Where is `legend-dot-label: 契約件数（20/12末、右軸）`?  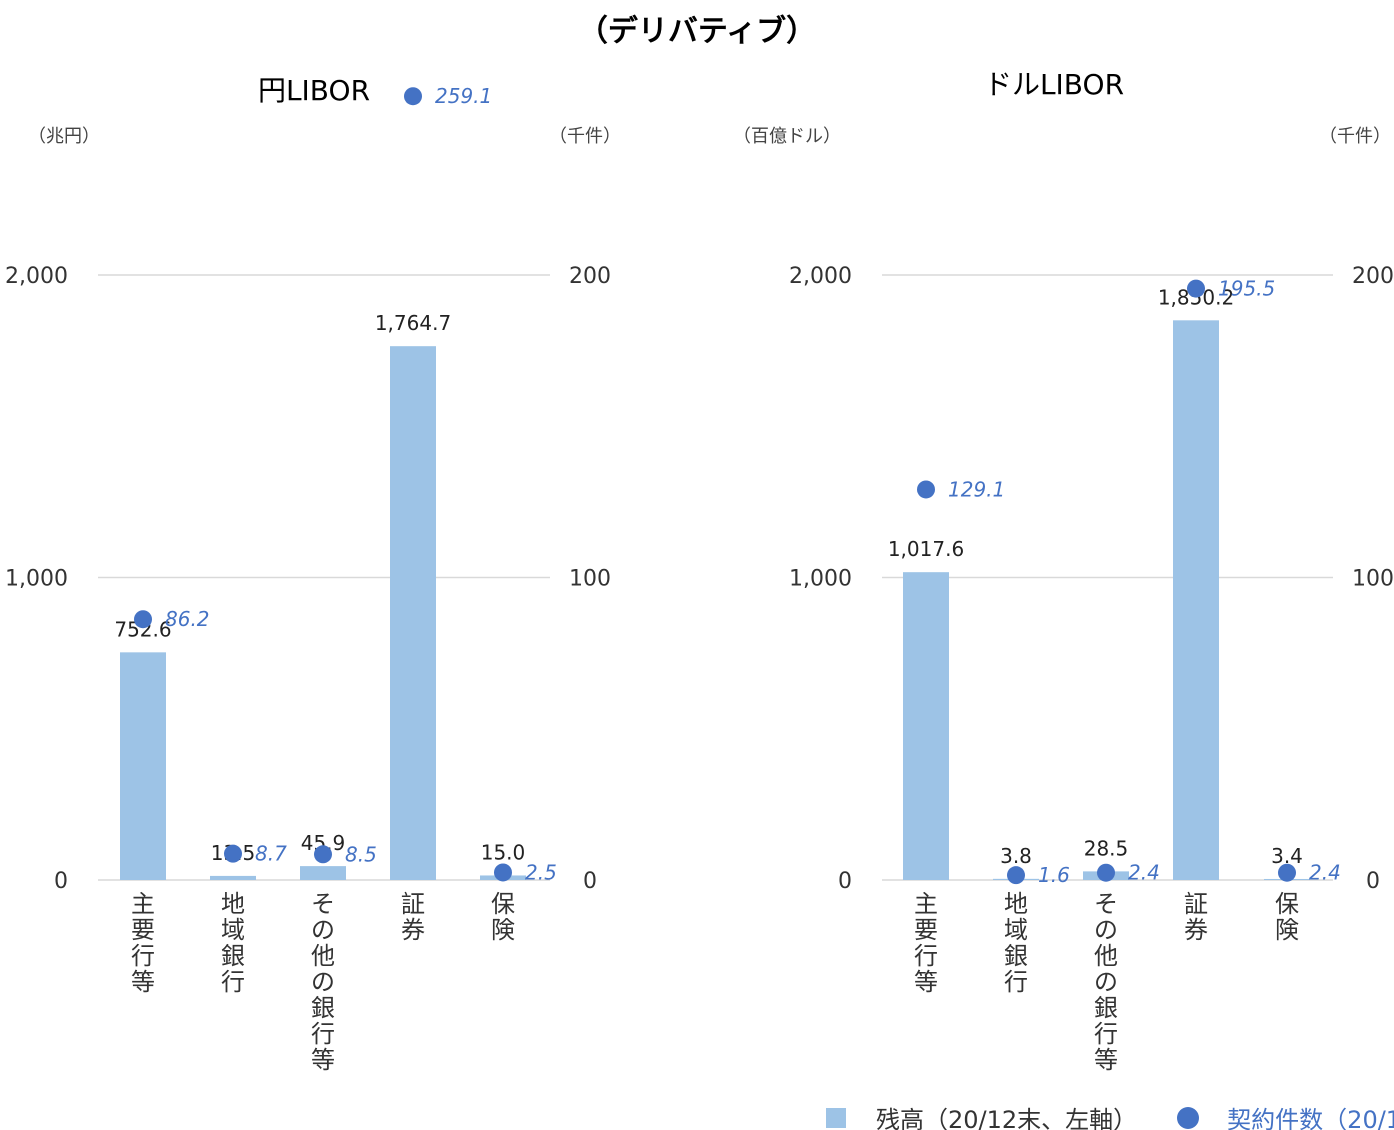 legend-dot-label: 契約件数（20/12末、右軸） is located at coordinates (1310, 1118).